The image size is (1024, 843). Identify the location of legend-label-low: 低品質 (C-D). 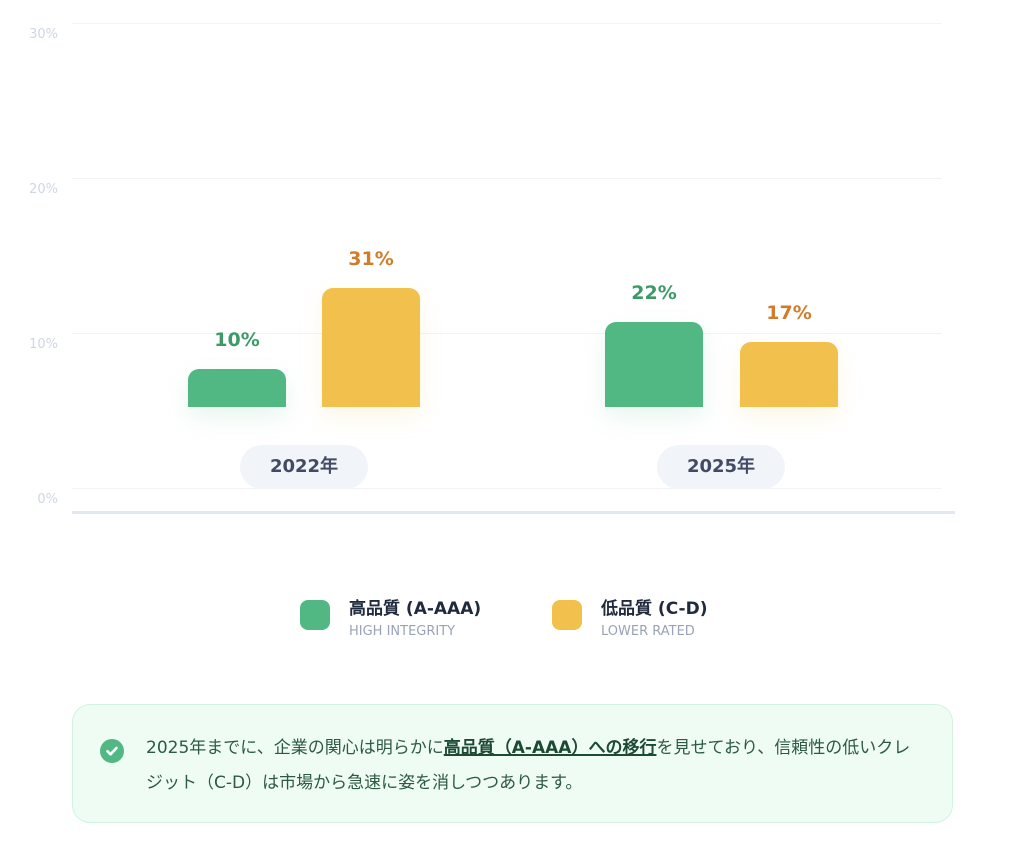
(654, 609).